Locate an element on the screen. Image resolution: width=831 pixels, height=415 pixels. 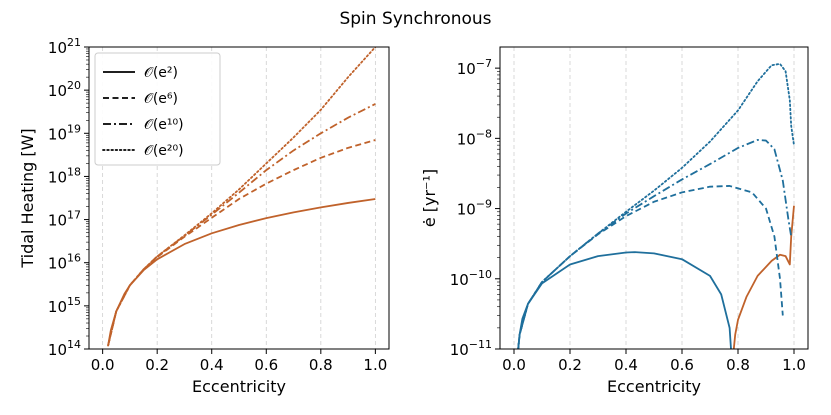
y-tick-label: 10²⁰ is located at coordinates (64, 89).